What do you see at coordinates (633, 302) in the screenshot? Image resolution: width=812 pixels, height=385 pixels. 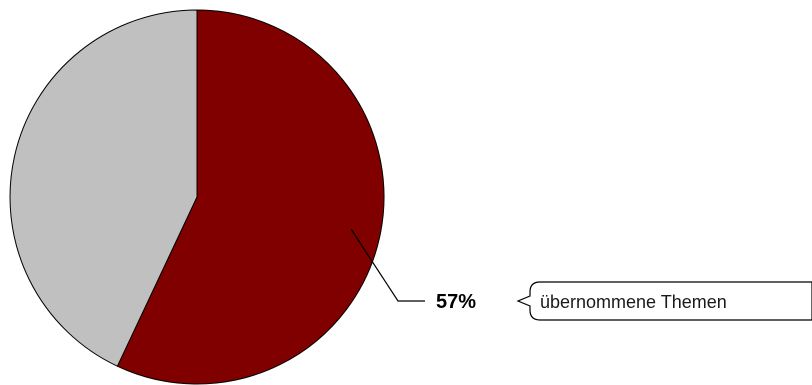 I see `annotation-text: übernommene Themen` at bounding box center [633, 302].